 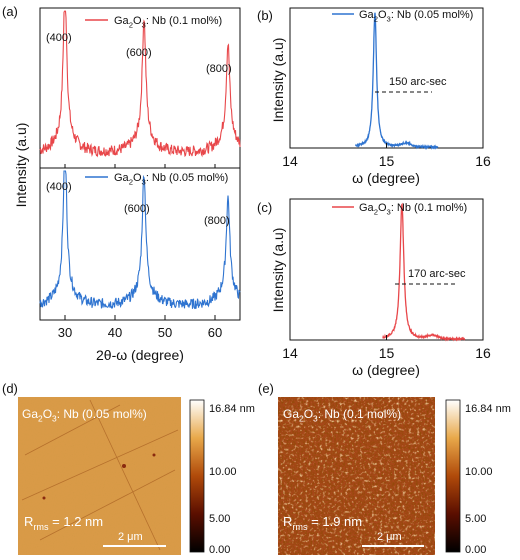 I want to click on panel-d-cbar-tick-max: 16.84 nm, so click(x=232, y=409).